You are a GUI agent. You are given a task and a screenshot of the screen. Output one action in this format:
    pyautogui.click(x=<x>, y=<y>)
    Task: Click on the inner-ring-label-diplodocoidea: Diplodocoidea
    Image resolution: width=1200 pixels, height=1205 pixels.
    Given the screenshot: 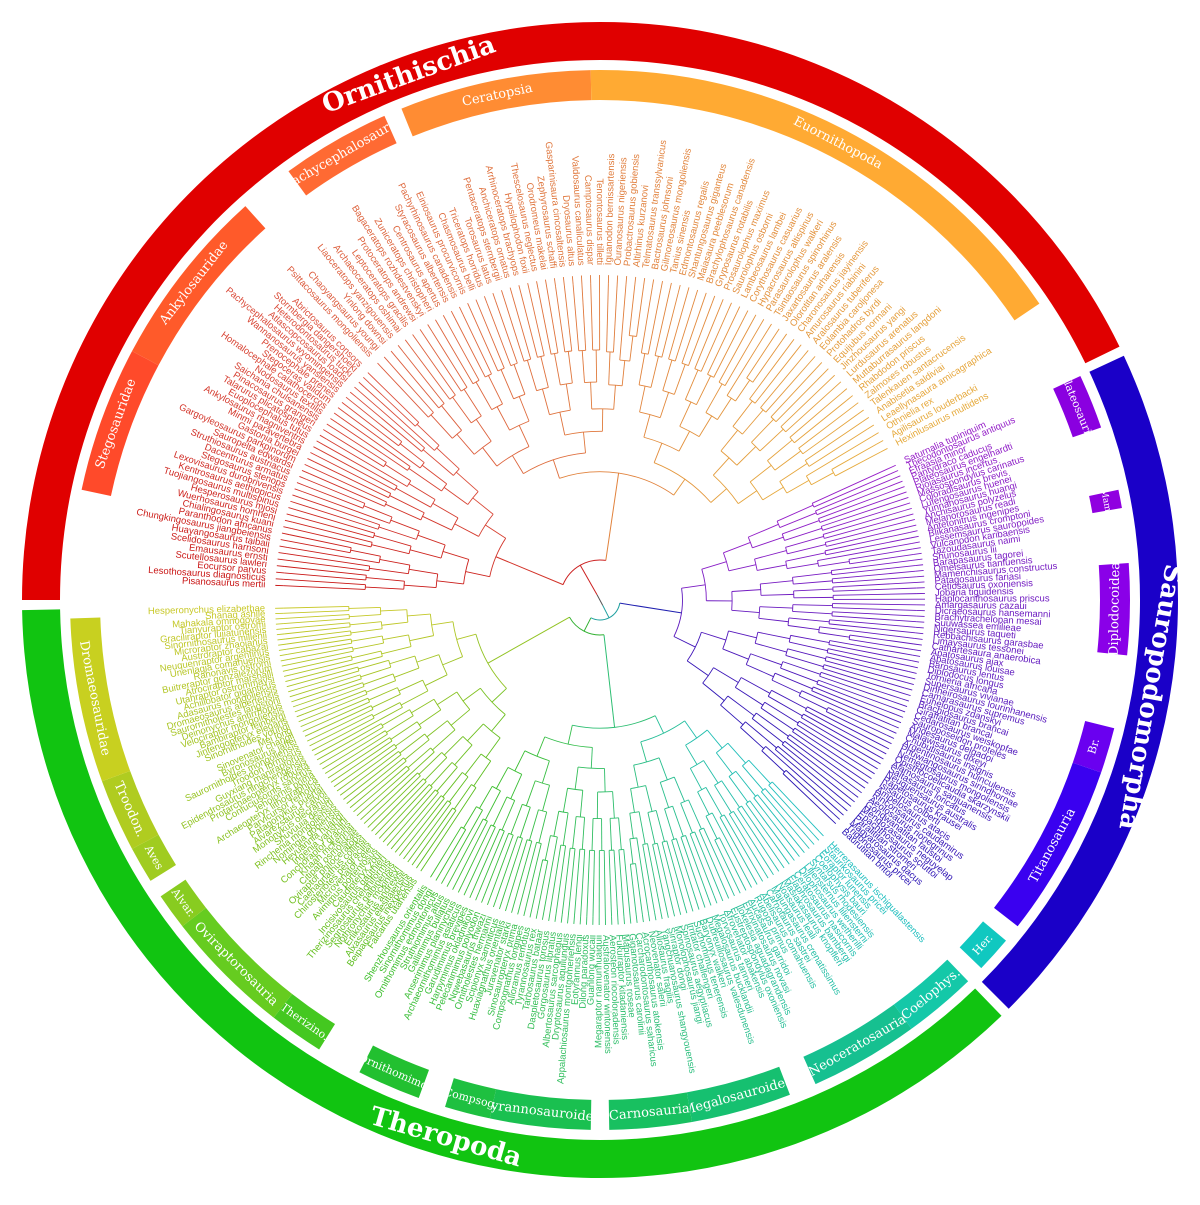 What is the action you would take?
    pyautogui.click(x=1115, y=609)
    